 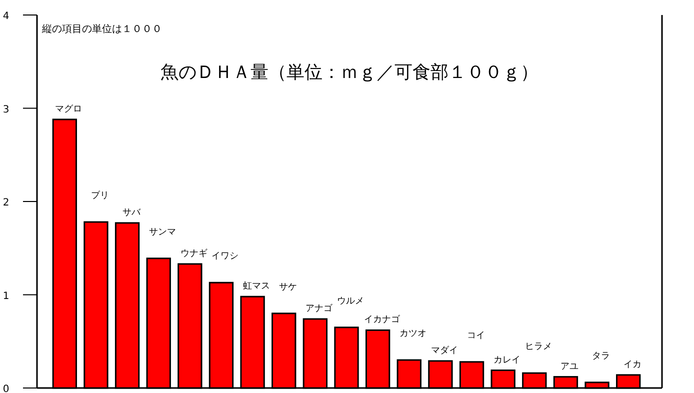 What do you see at coordinates (349, 72) in the screenshot?
I see `text: 魚のＤＨＡ量（単位：ｍｇ／可食部１００ｇ）` at bounding box center [349, 72].